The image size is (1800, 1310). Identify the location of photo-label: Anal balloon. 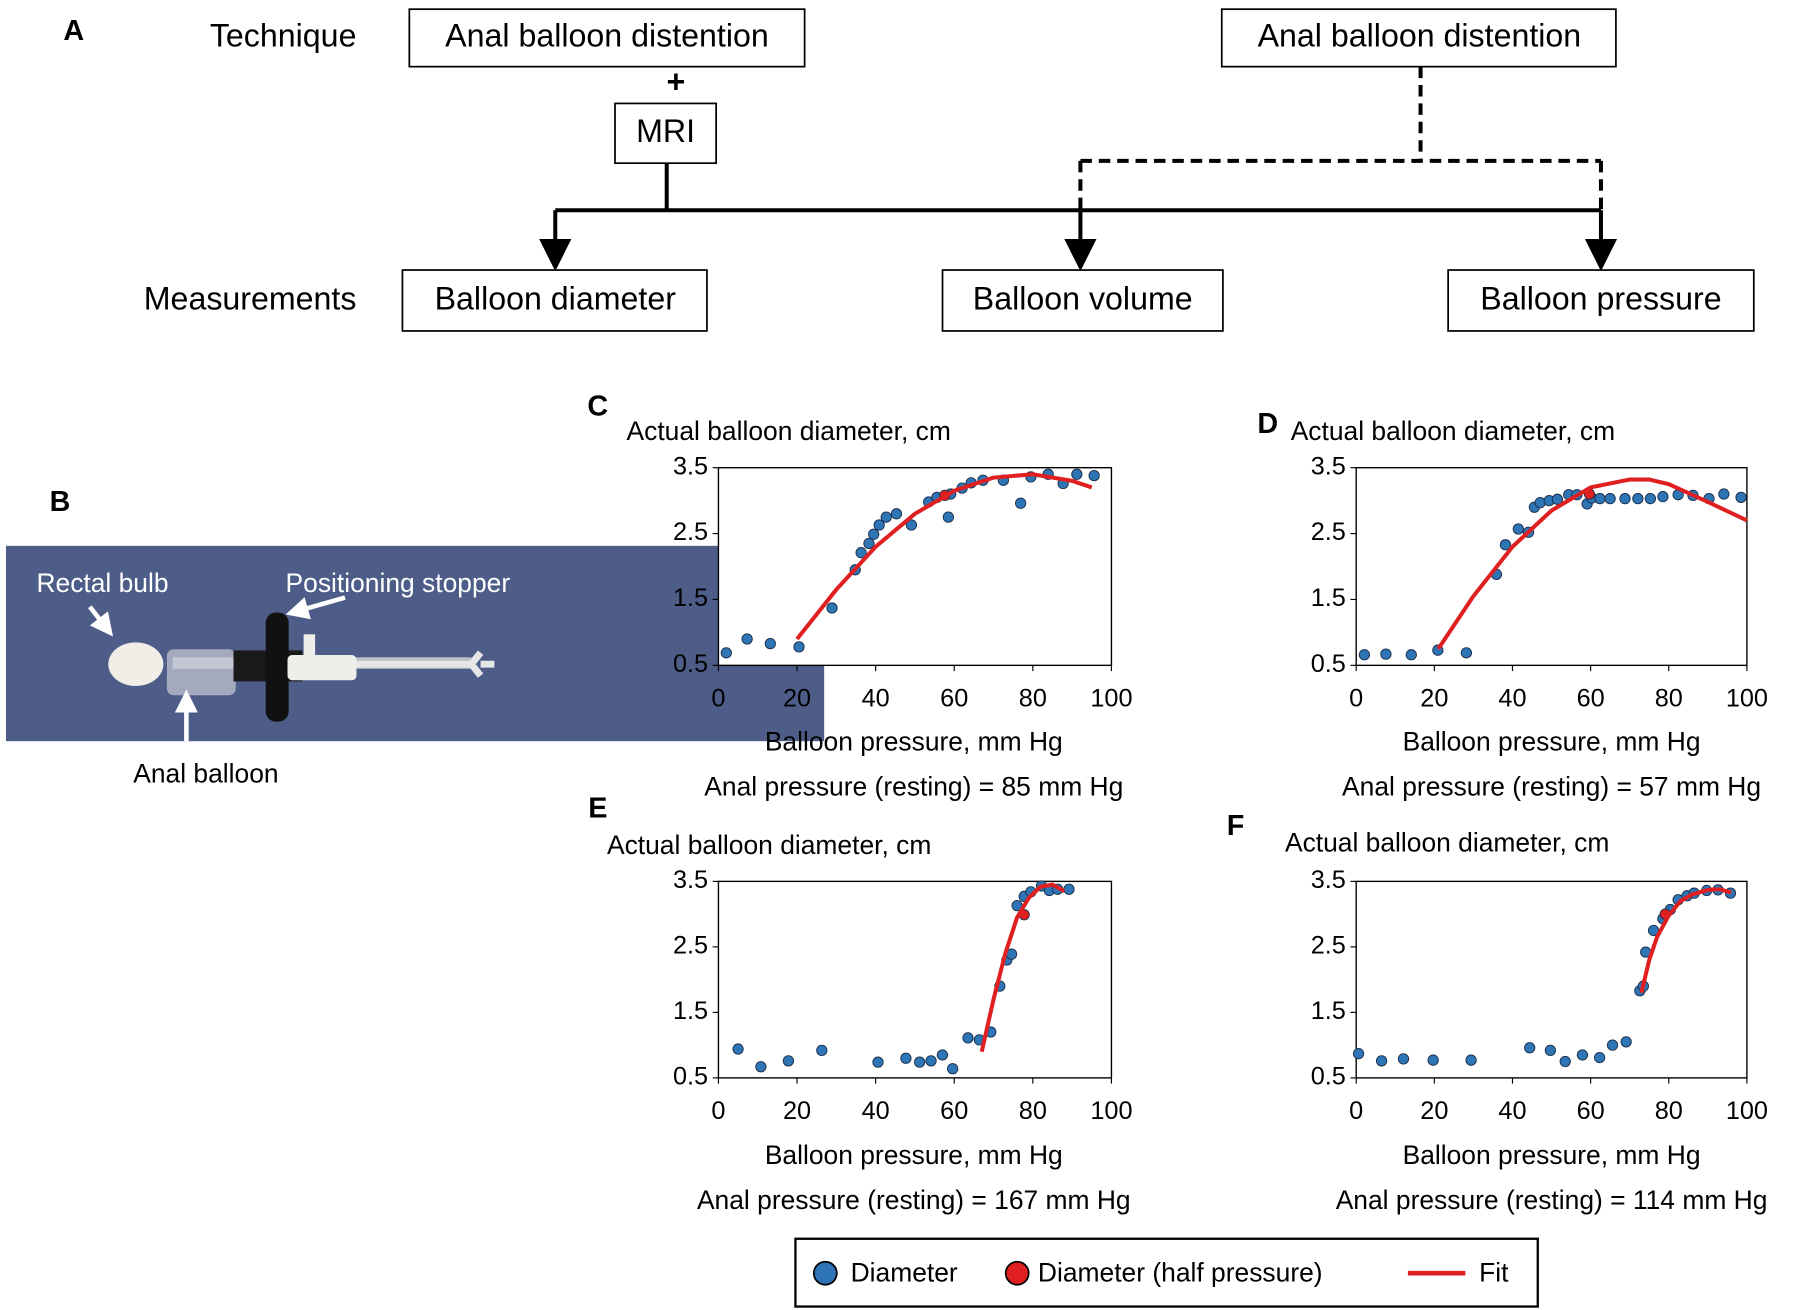
(205, 774).